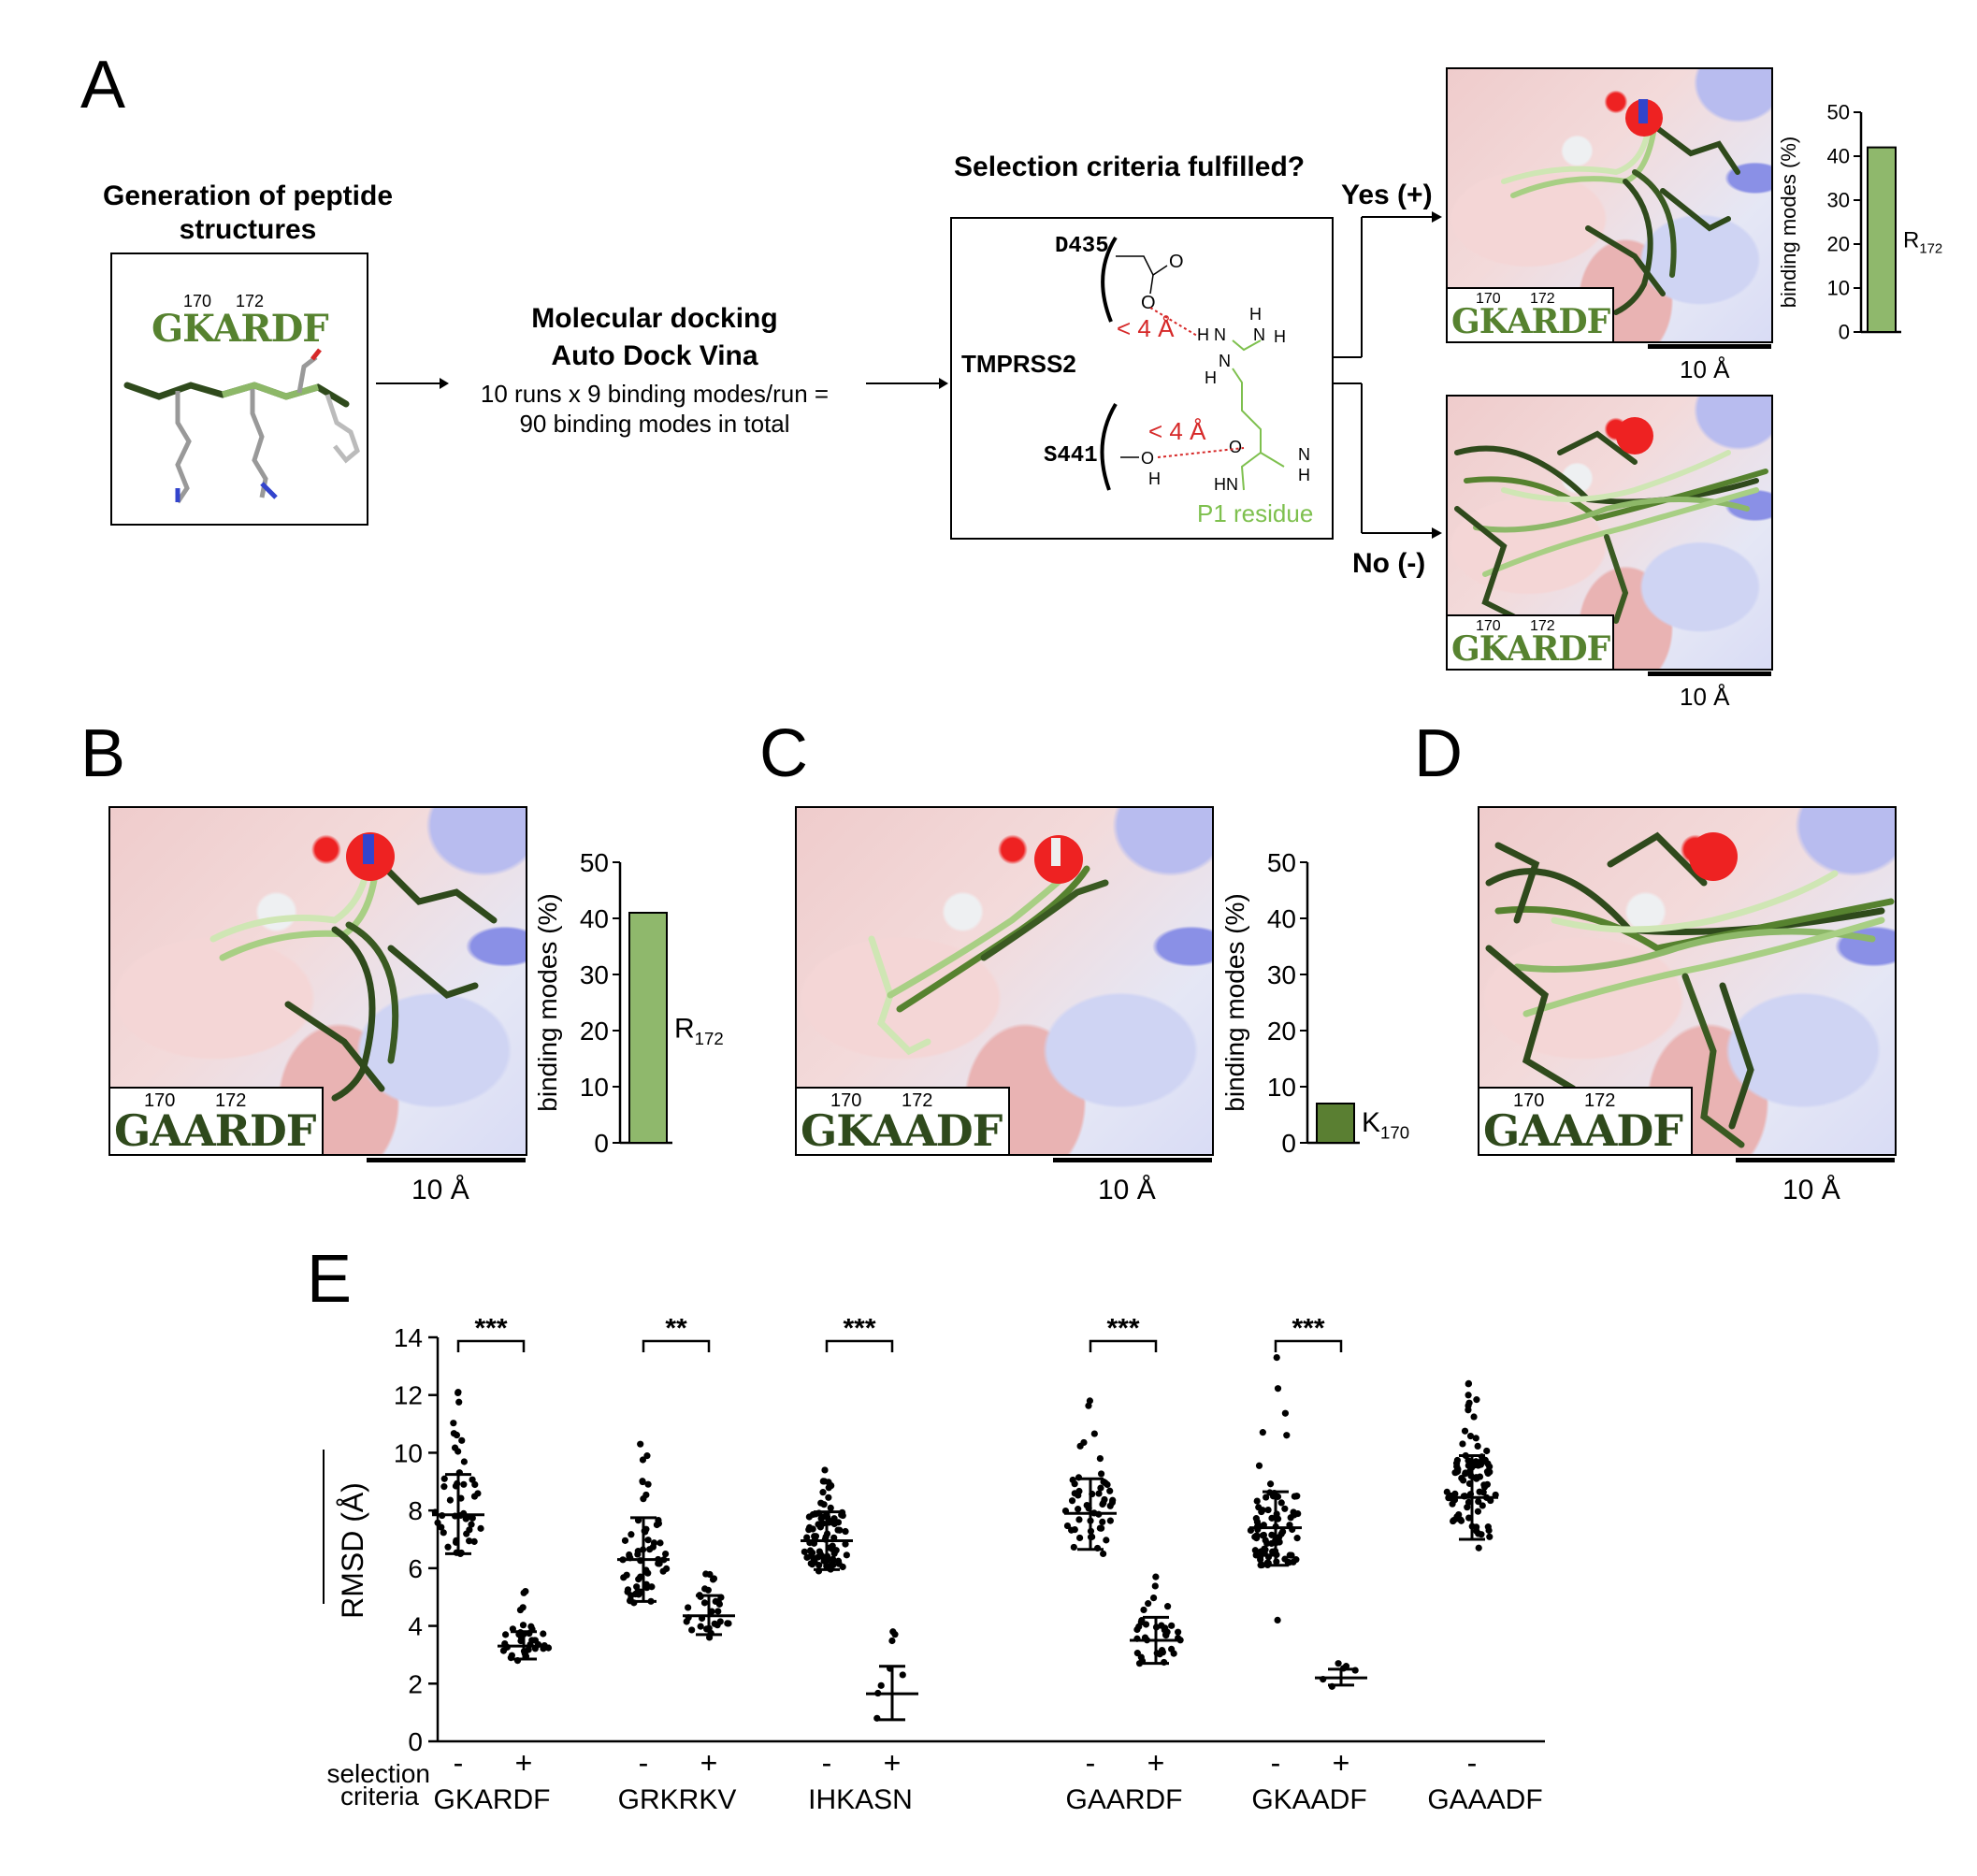  I want to click on bar, so click(1335, 1124).